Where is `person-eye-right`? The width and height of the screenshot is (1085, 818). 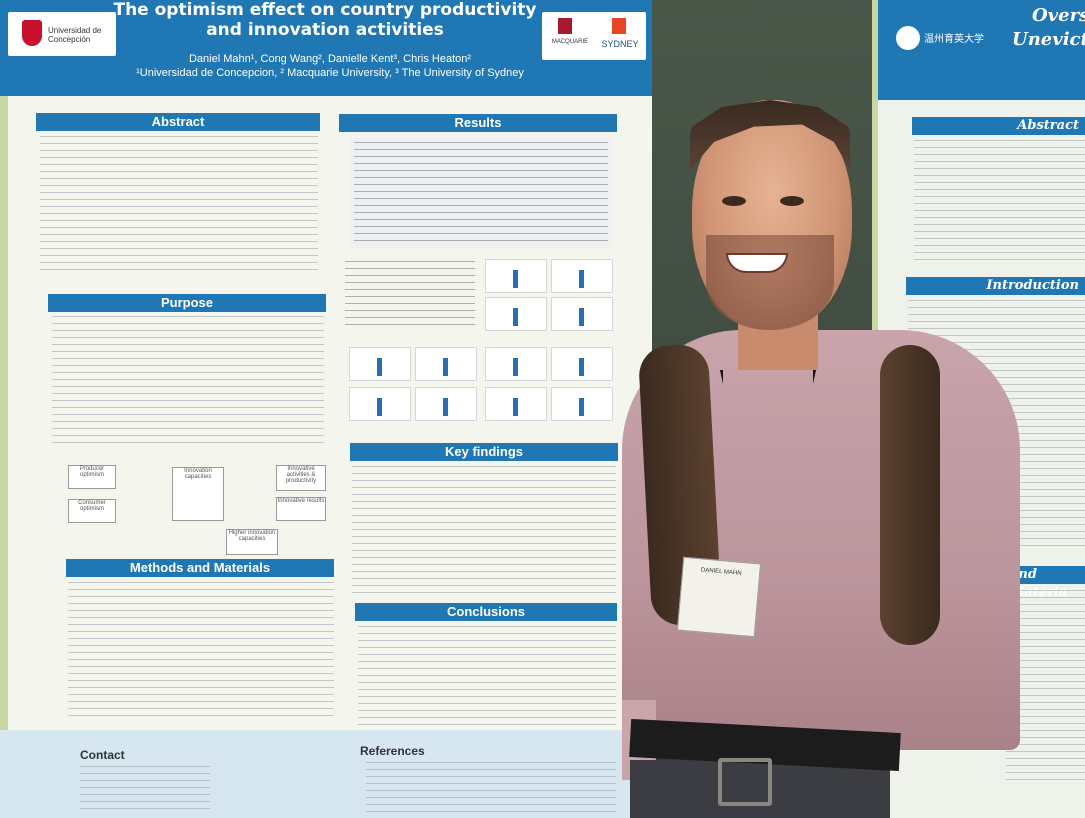
person-eye-right is located at coordinates (792, 201).